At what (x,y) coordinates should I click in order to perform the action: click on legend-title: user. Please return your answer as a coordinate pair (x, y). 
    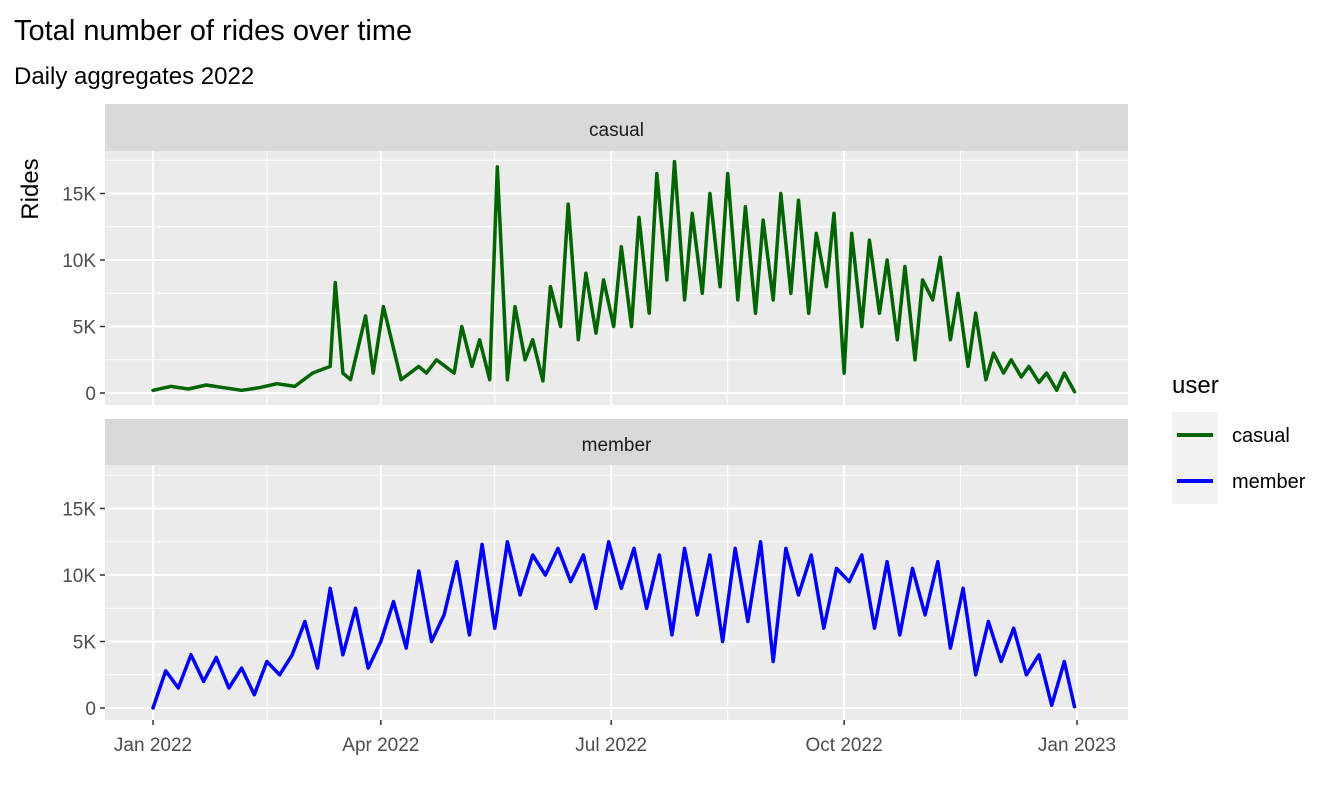
    Looking at the image, I should click on (1195, 385).